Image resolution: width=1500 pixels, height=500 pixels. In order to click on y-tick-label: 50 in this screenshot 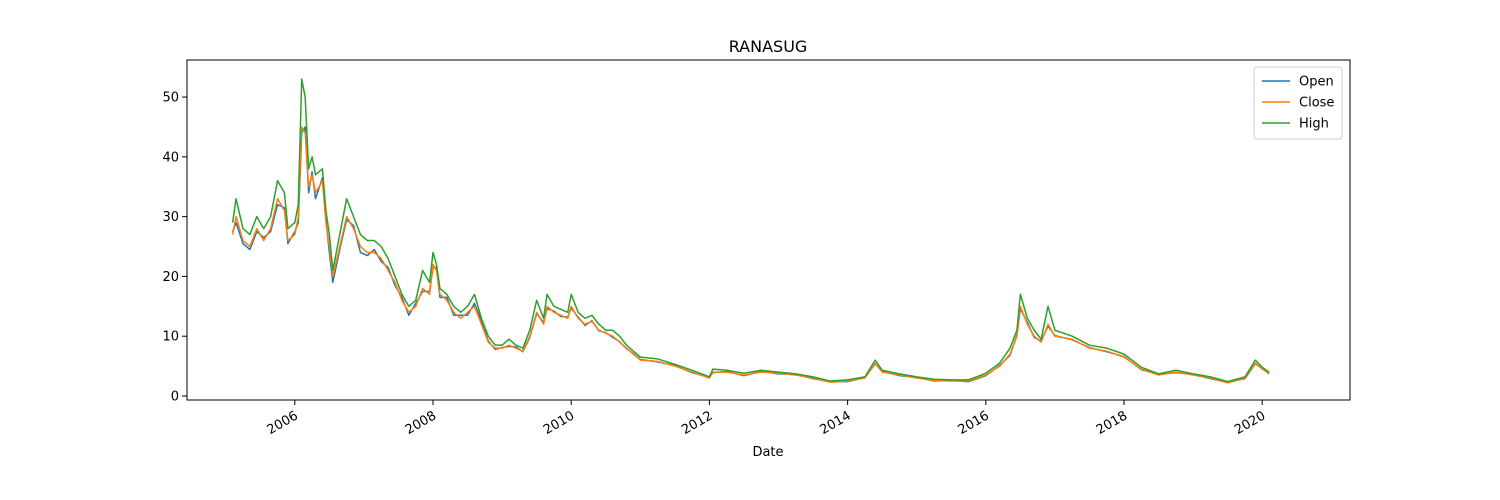, I will do `click(170, 98)`.